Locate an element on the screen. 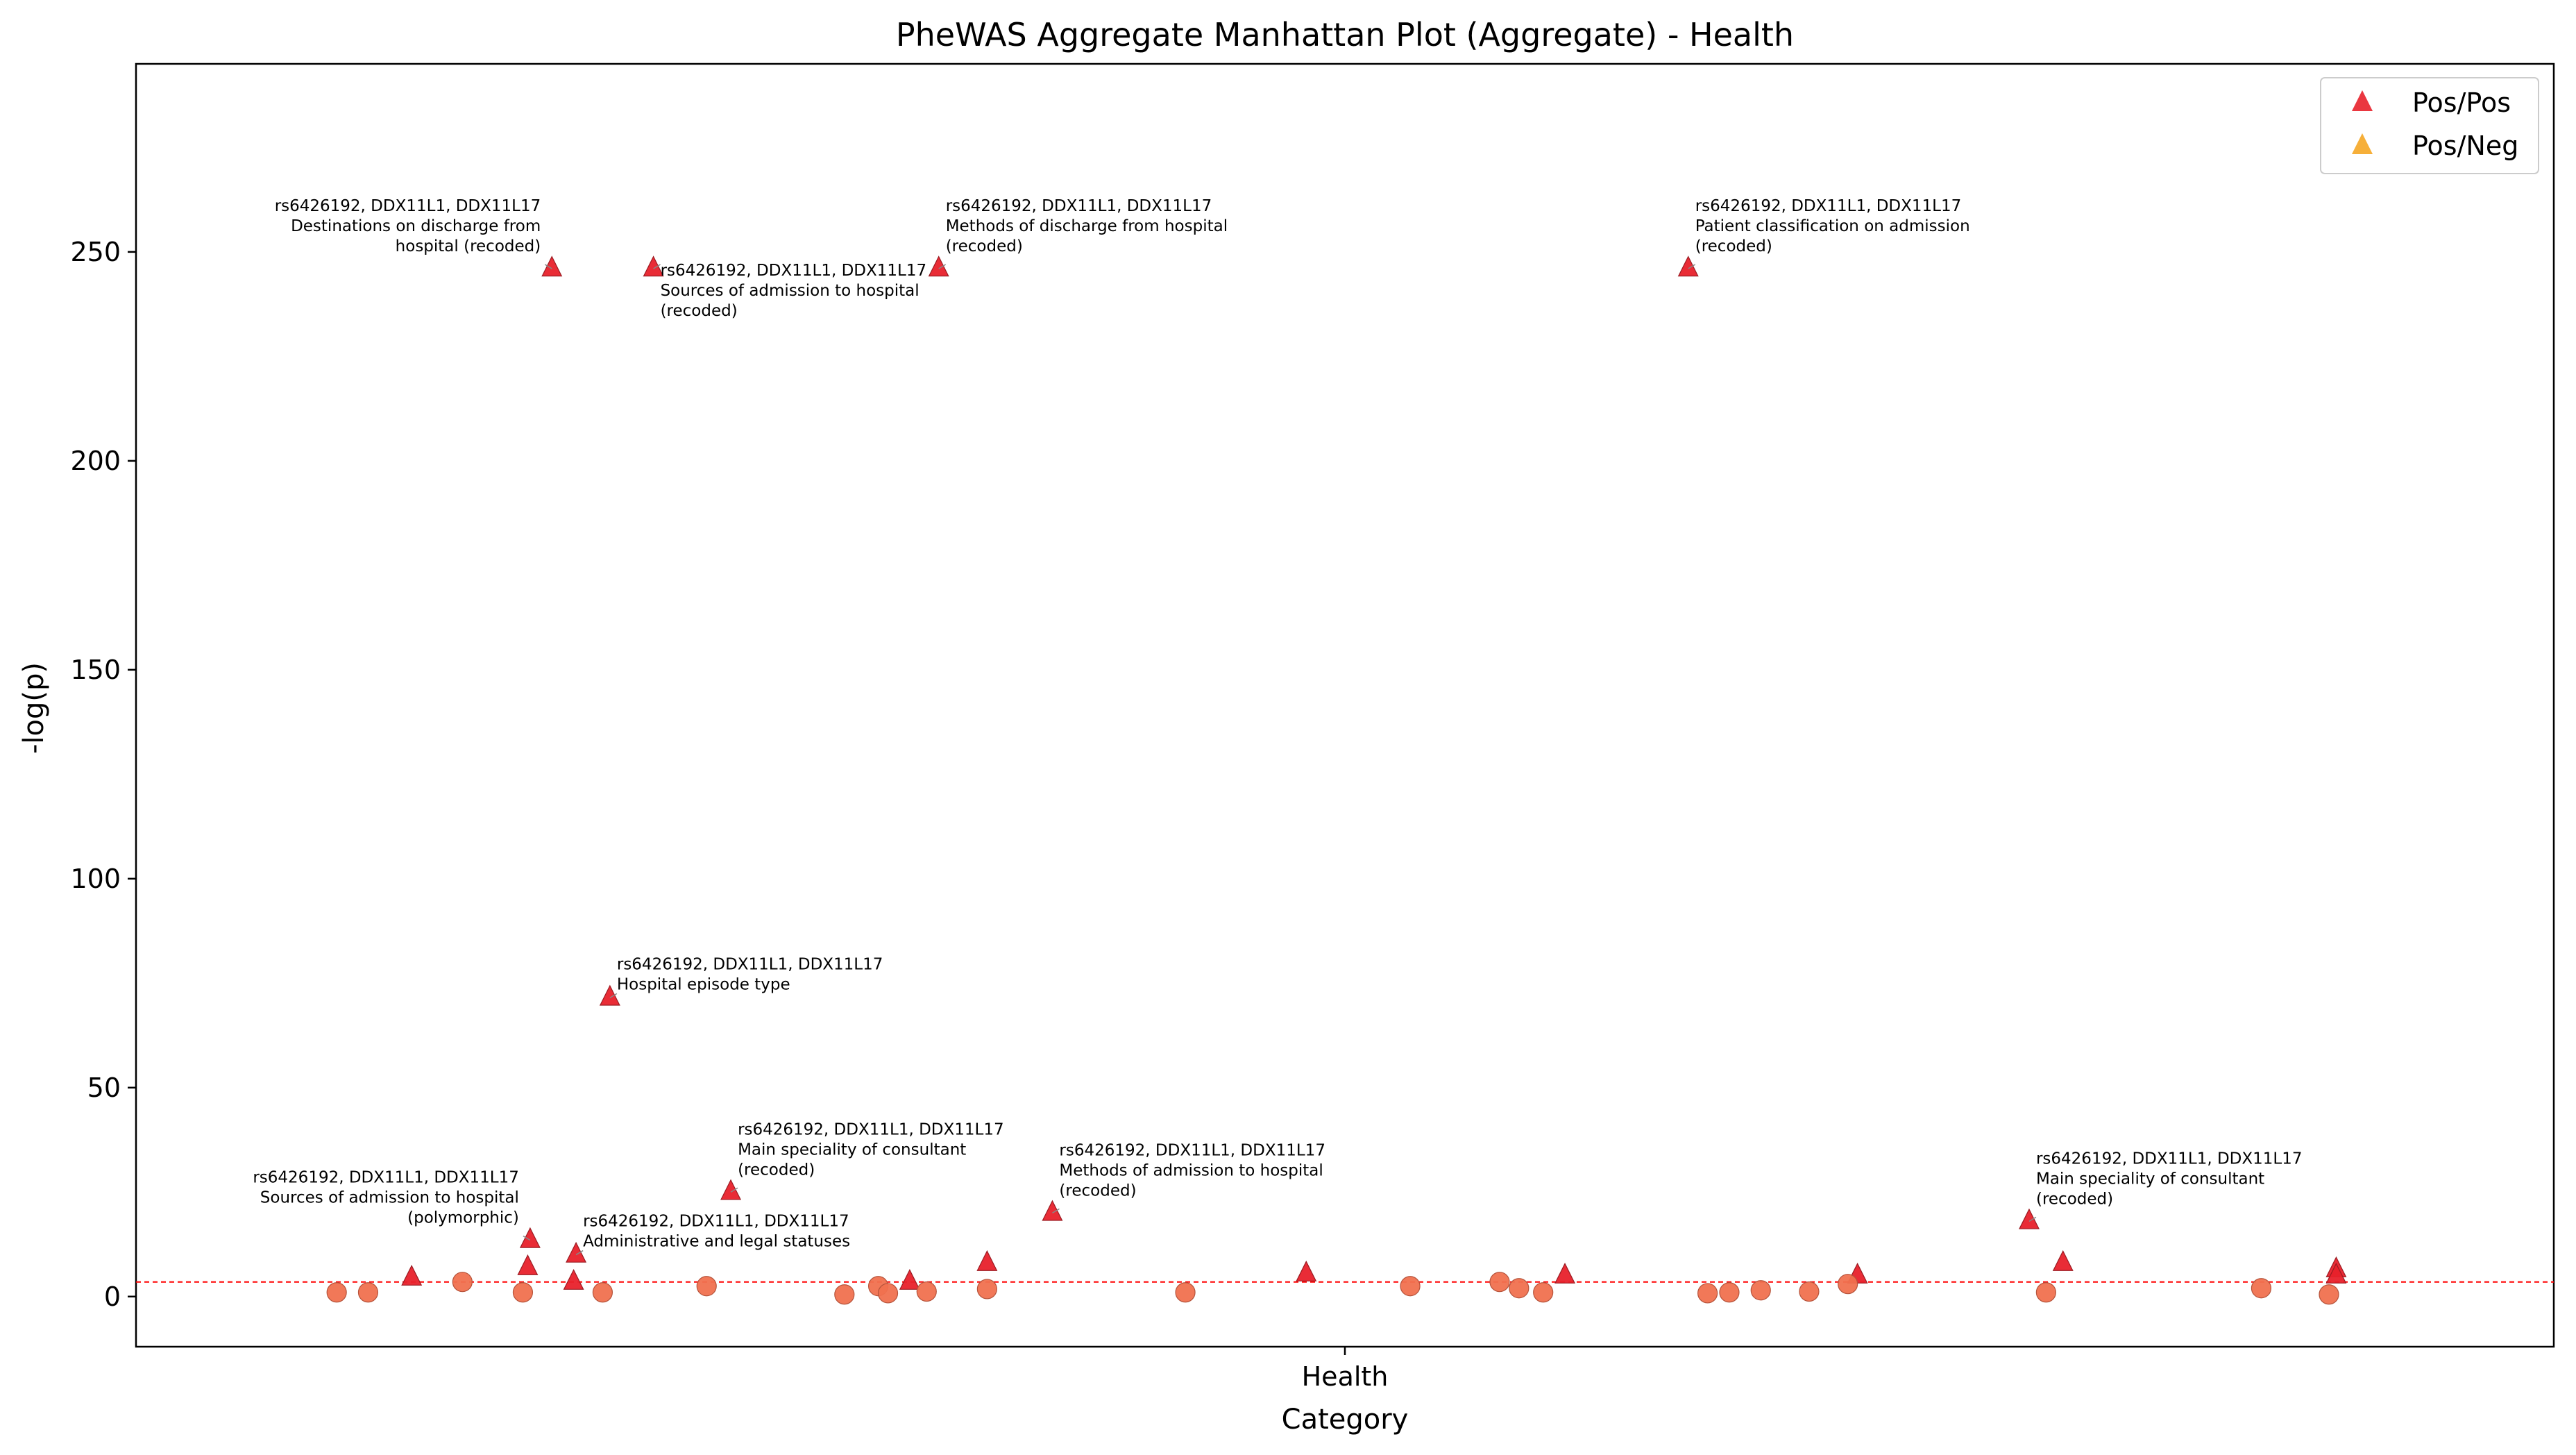 The height and width of the screenshot is (1455, 2576). annotation-text: hospital (recoded) is located at coordinates (468, 246).